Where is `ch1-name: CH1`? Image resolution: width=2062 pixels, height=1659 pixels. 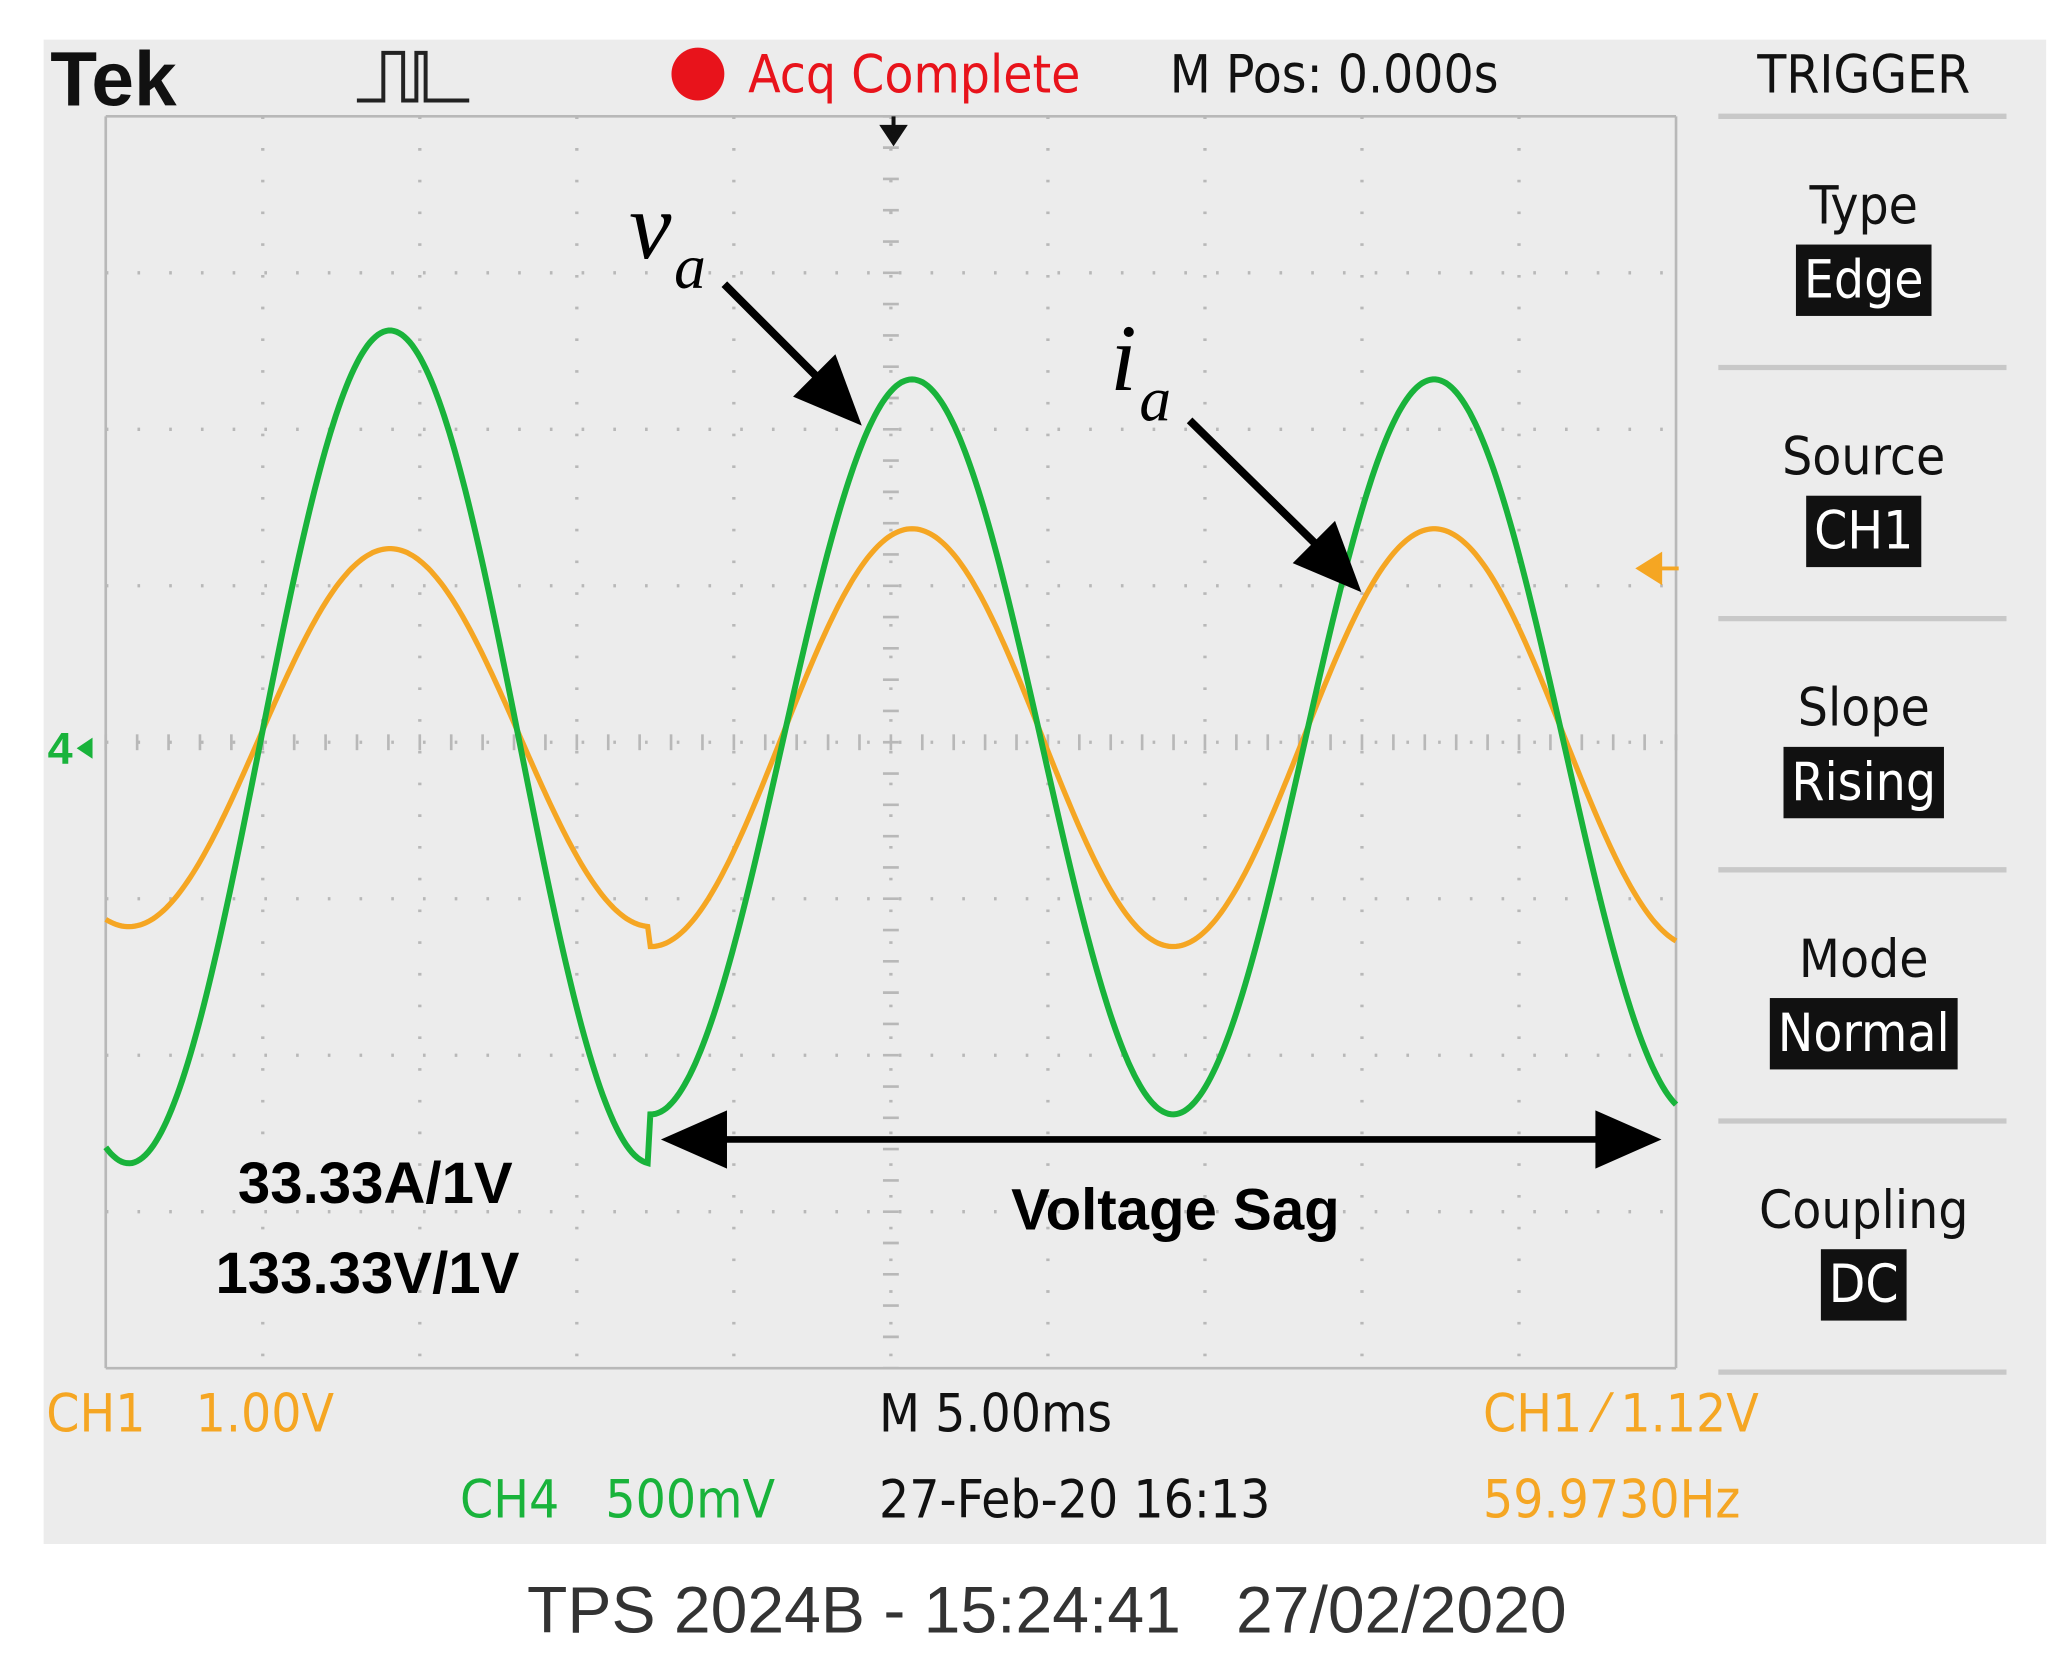 ch1-name: CH1 is located at coordinates (95, 1414).